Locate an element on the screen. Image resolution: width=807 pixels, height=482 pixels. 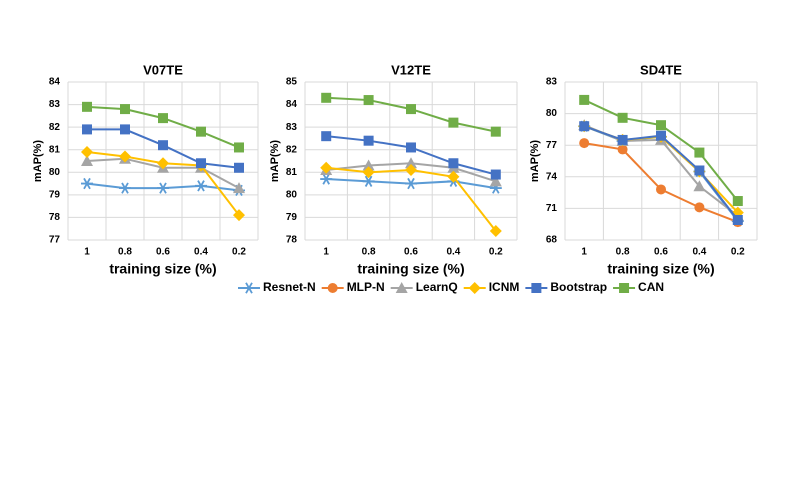
y-tick-label: 74 is located at coordinates (552, 176).